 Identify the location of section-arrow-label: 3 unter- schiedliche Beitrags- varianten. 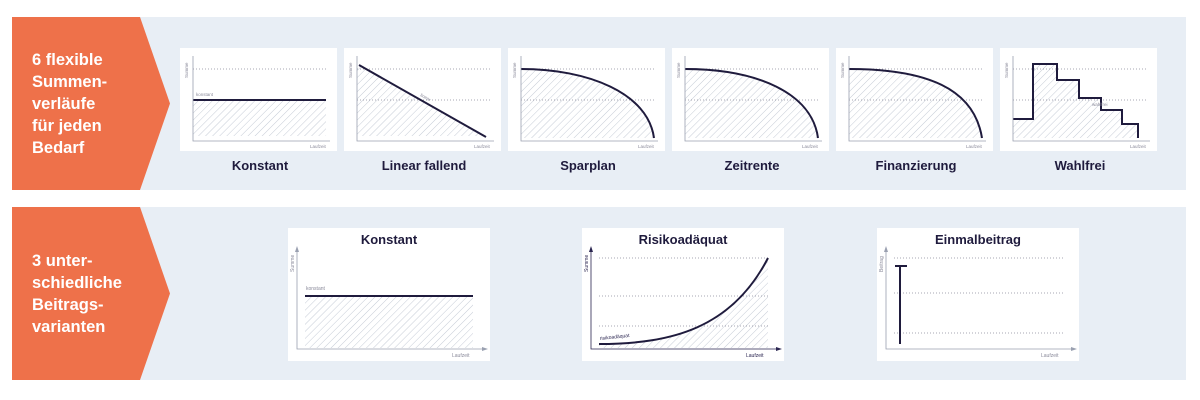
(91, 293).